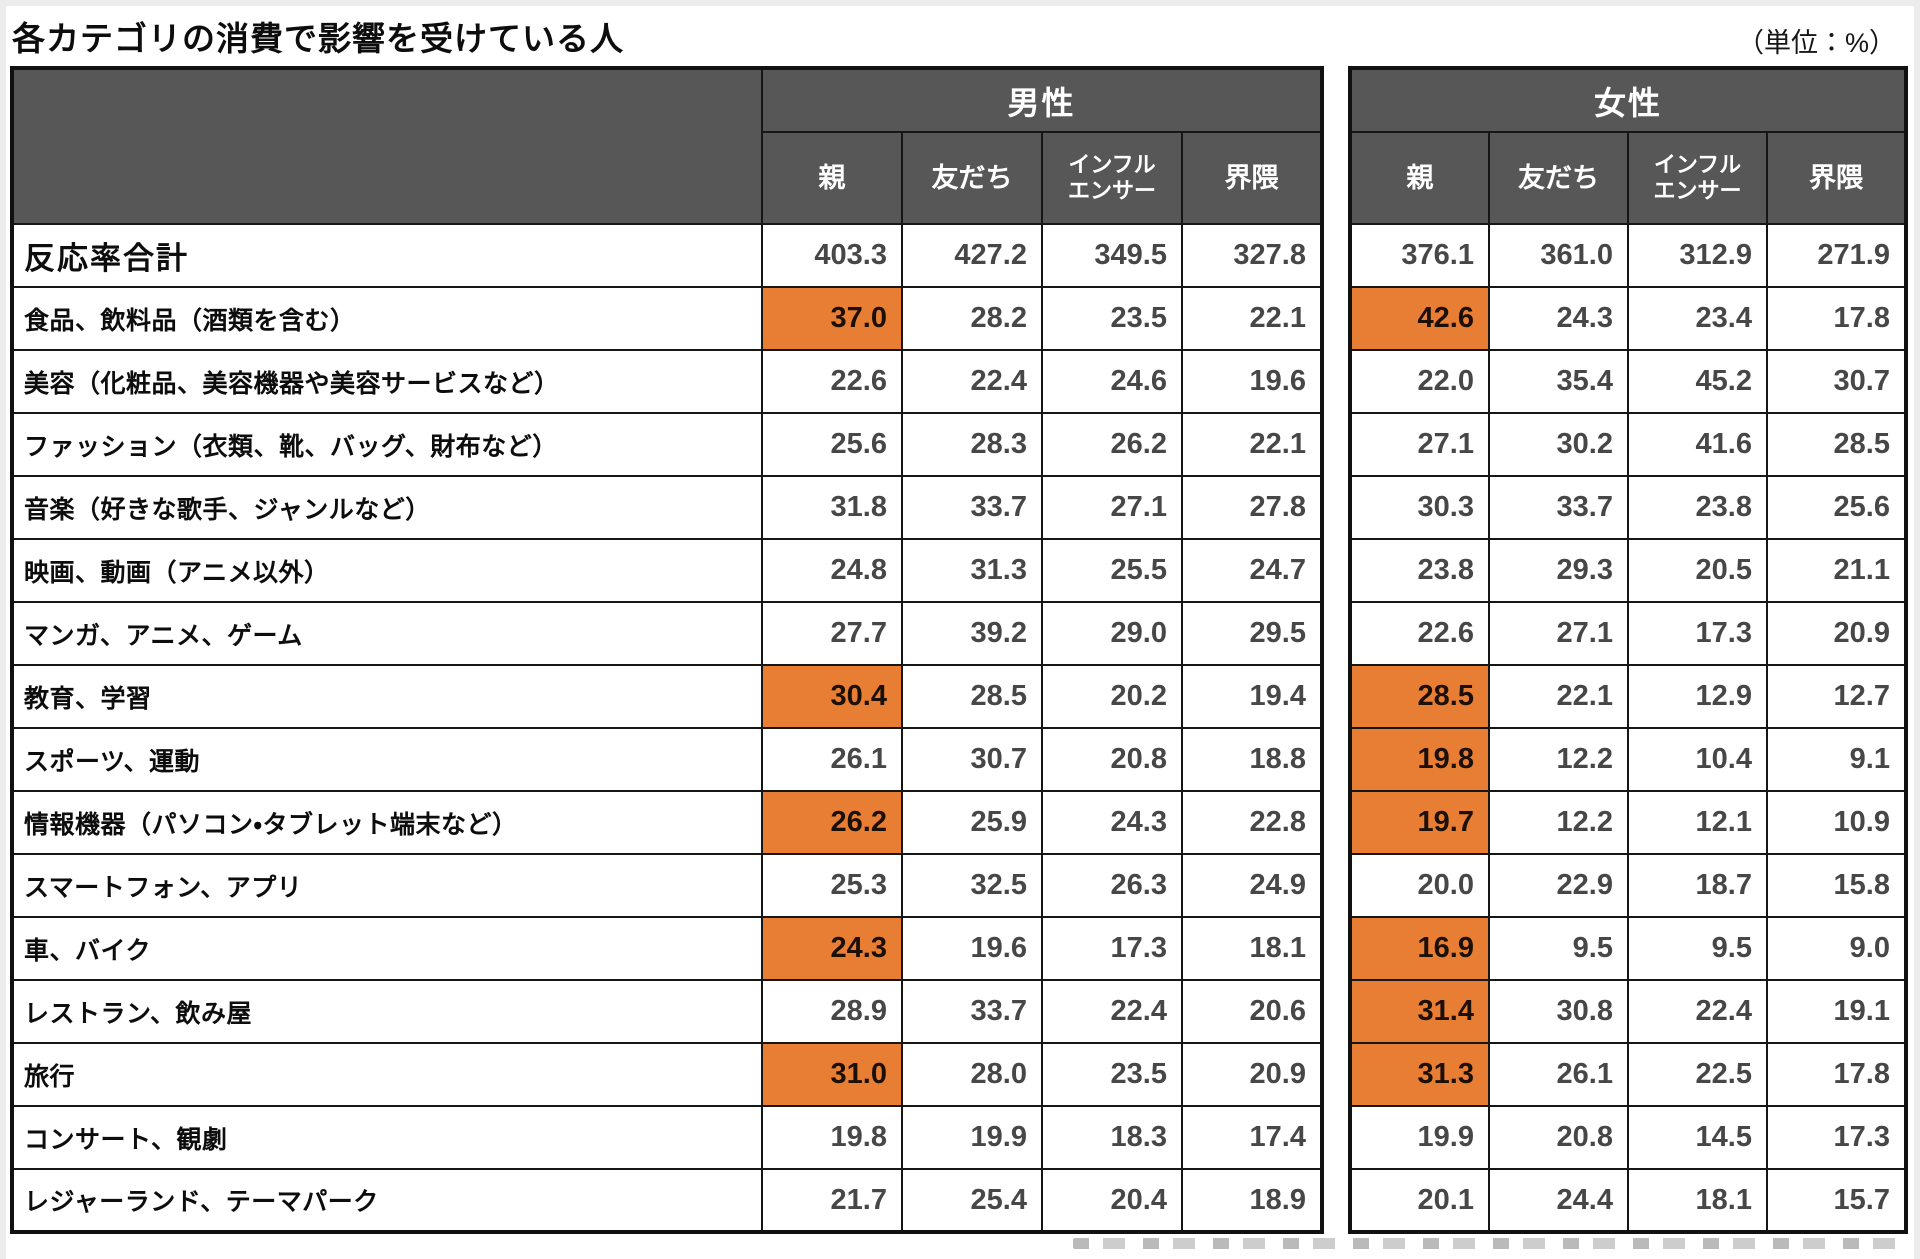 This screenshot has width=1920, height=1259. I want to click on table-row: 旅行 31.0 28.0 23.5 20.9, so click(667, 1074).